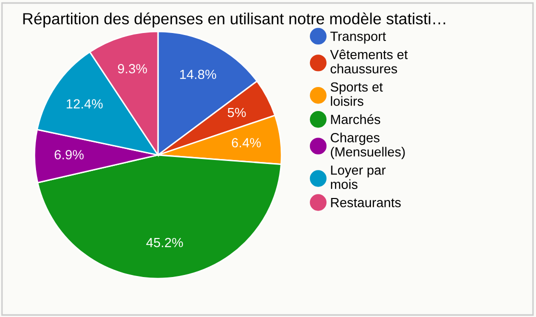 This screenshot has height=317, width=536. Describe the element at coordinates (198, 75) in the screenshot. I see `data-label: 14.8%` at that location.